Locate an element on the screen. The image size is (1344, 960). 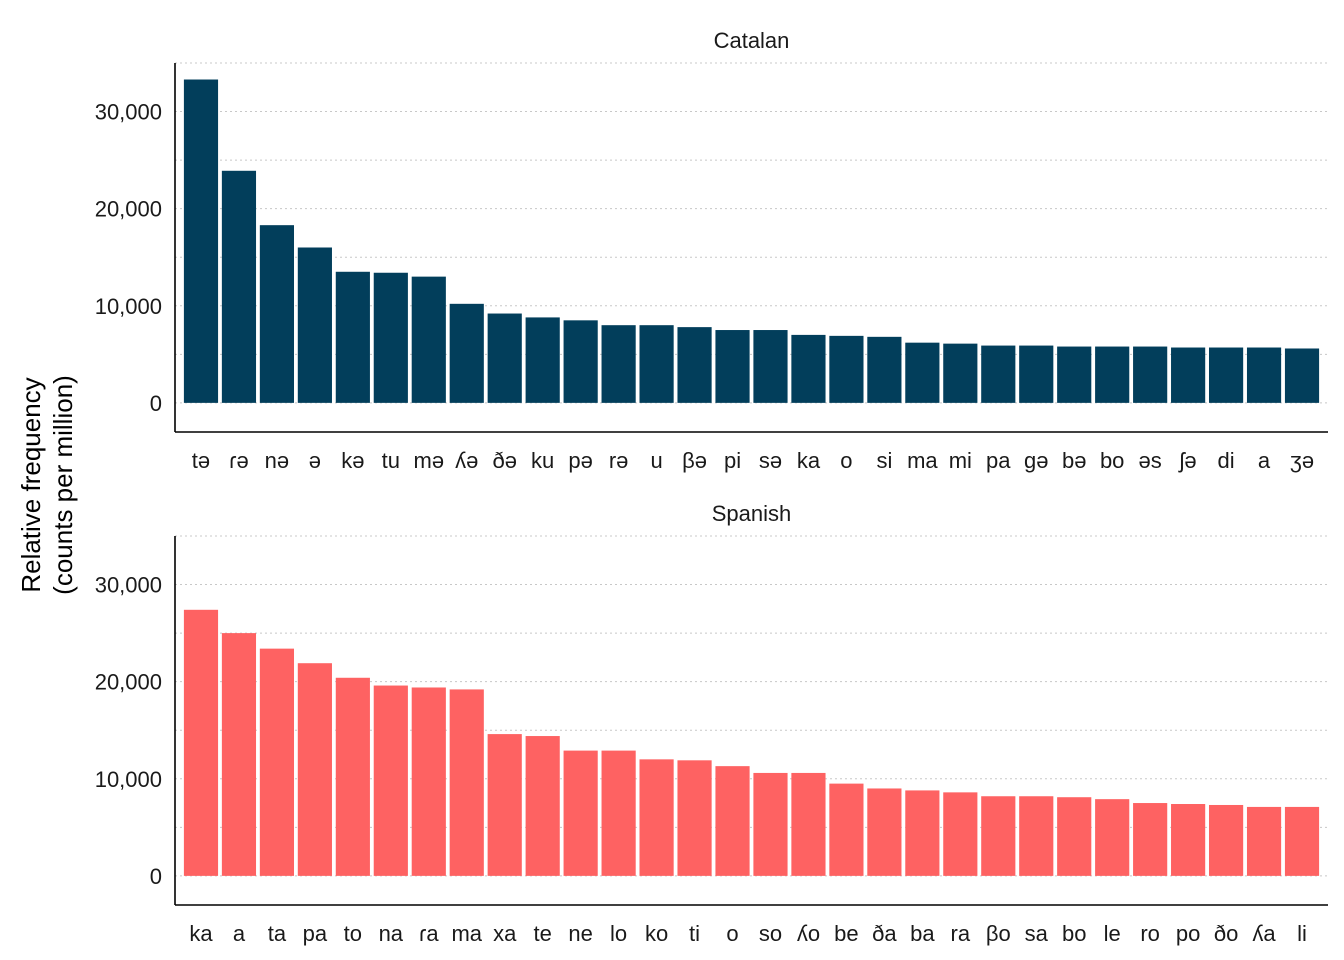
catalan-x-tick-label: bo is located at coordinates (1112, 460).